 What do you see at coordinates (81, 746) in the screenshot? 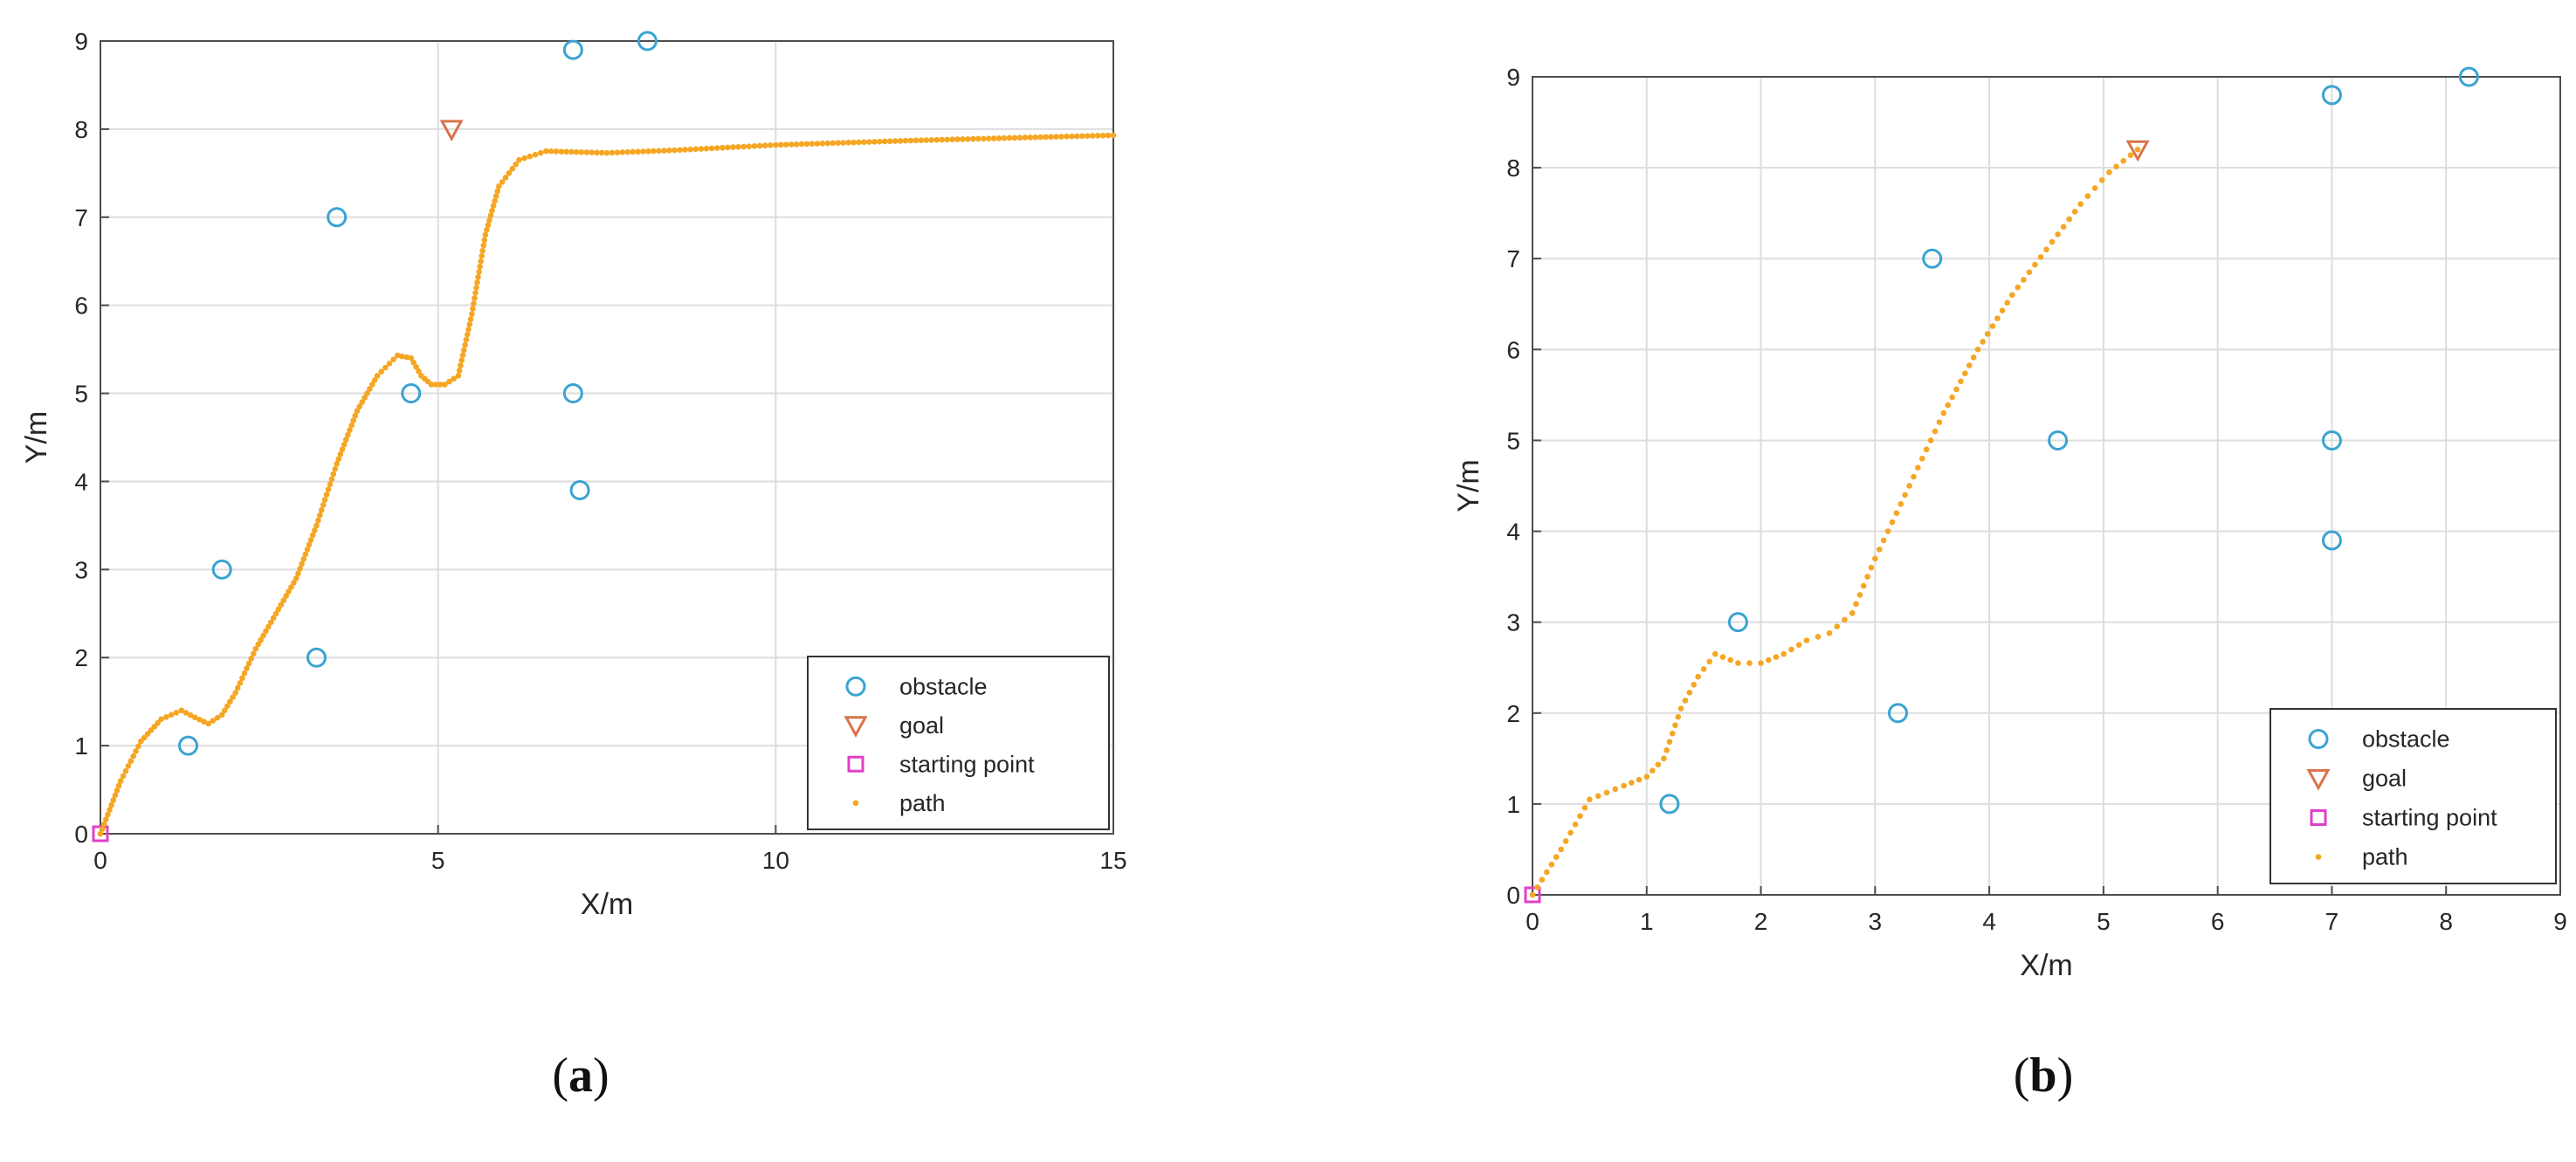
I see `y-tick-label: 1` at bounding box center [81, 746].